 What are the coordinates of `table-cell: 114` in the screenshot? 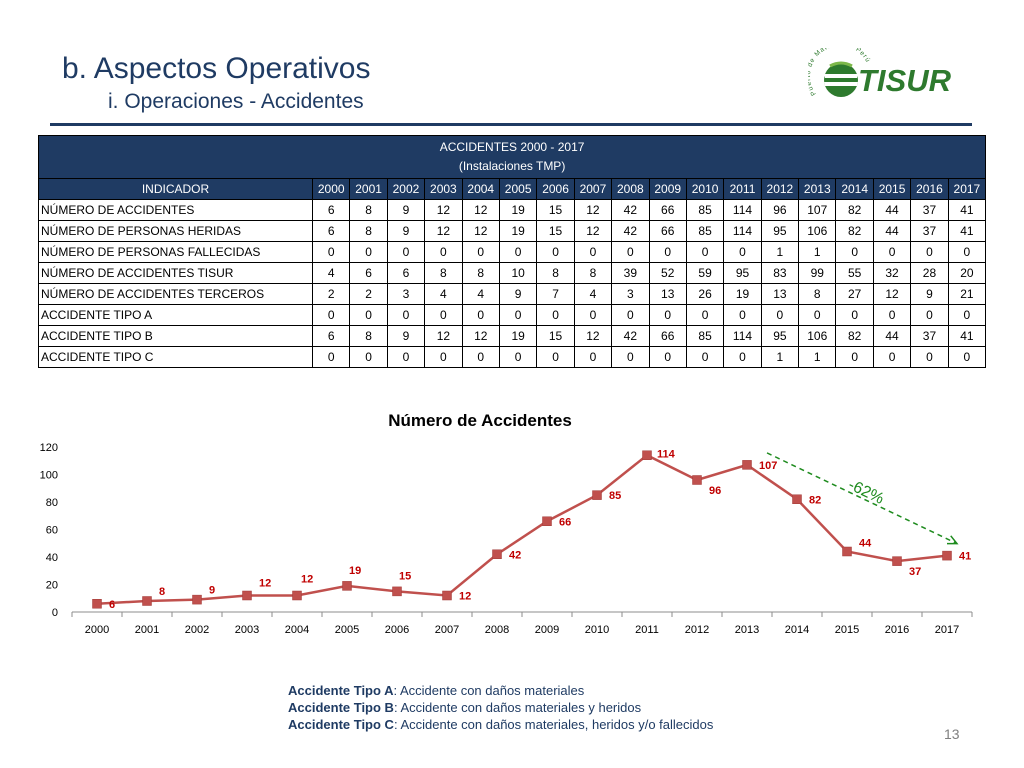 It's located at (742, 336).